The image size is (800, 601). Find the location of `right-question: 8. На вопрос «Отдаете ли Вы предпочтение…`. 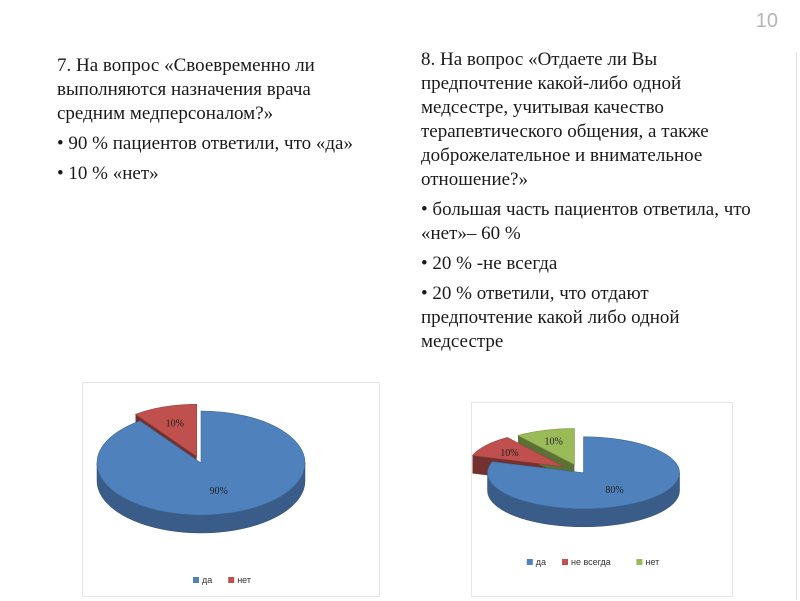

right-question: 8. На вопрос «Отдаете ли Вы предпочтение… is located at coordinates (565, 119).